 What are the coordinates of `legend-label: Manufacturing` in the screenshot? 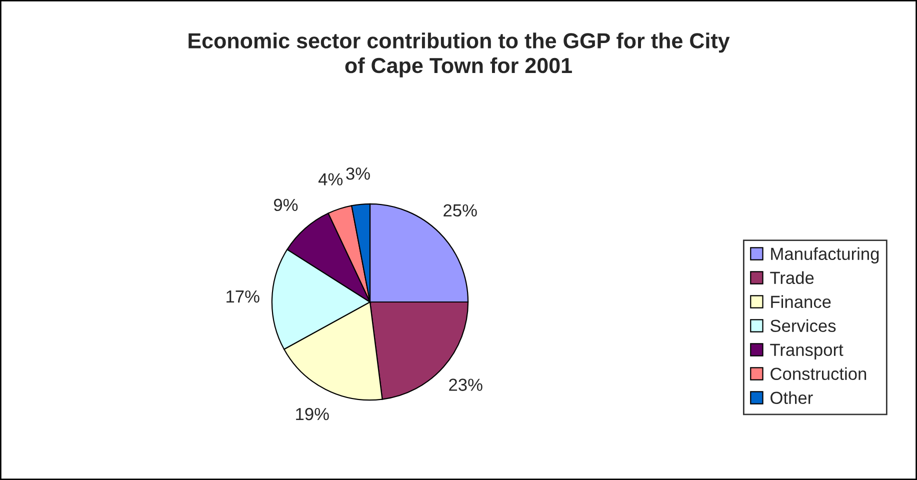 It's located at (825, 255).